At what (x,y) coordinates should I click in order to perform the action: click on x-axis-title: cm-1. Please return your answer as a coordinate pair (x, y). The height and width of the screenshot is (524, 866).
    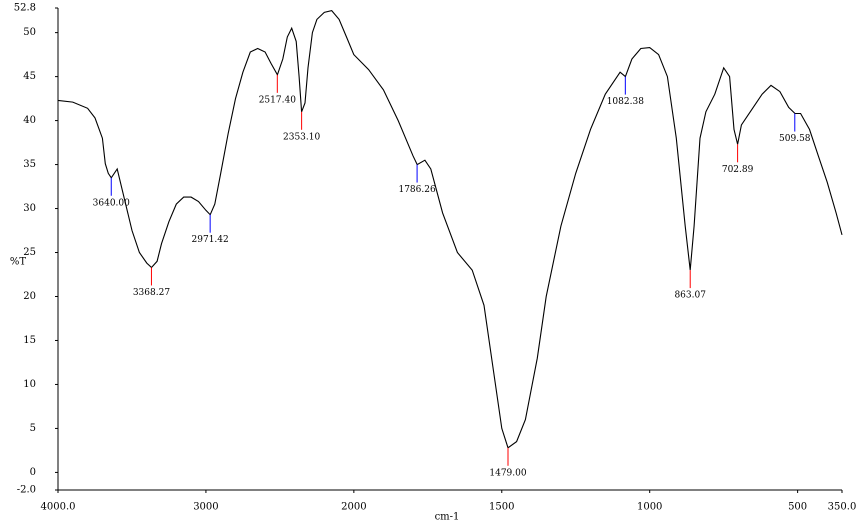
    Looking at the image, I should click on (447, 517).